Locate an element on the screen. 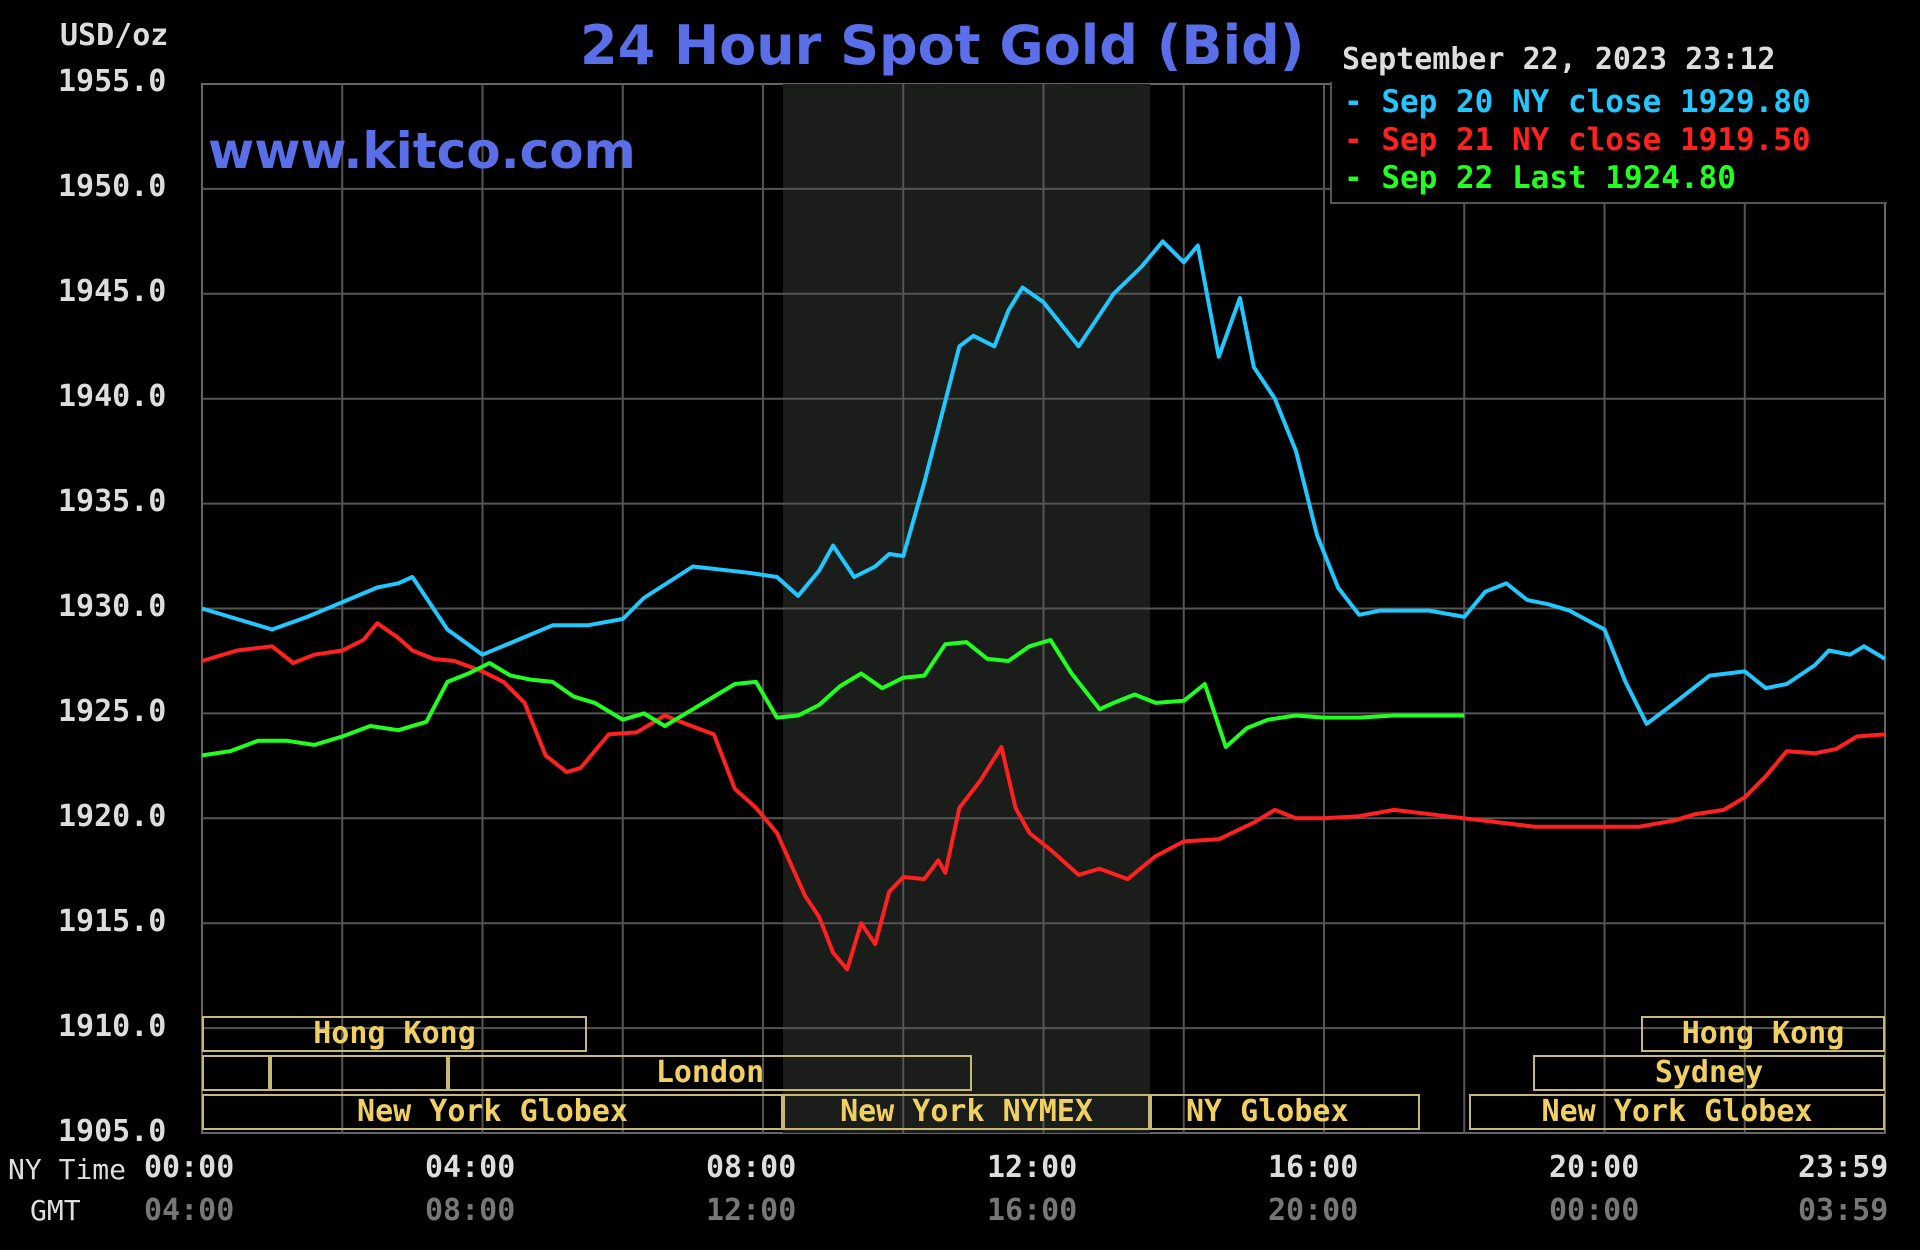 The width and height of the screenshot is (1920, 1250). x-tick-gmt: 03:59 is located at coordinates (1843, 1210).